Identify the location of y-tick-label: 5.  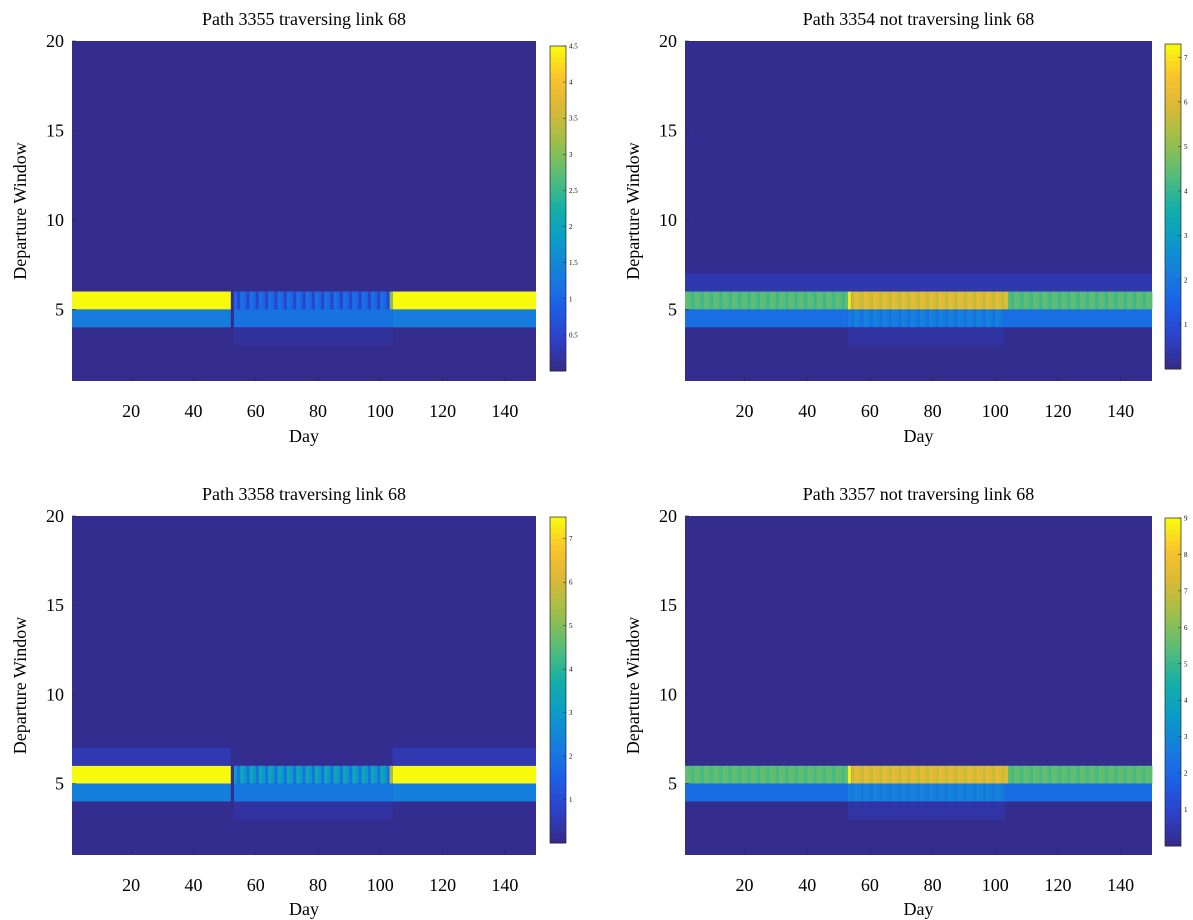
(59, 309).